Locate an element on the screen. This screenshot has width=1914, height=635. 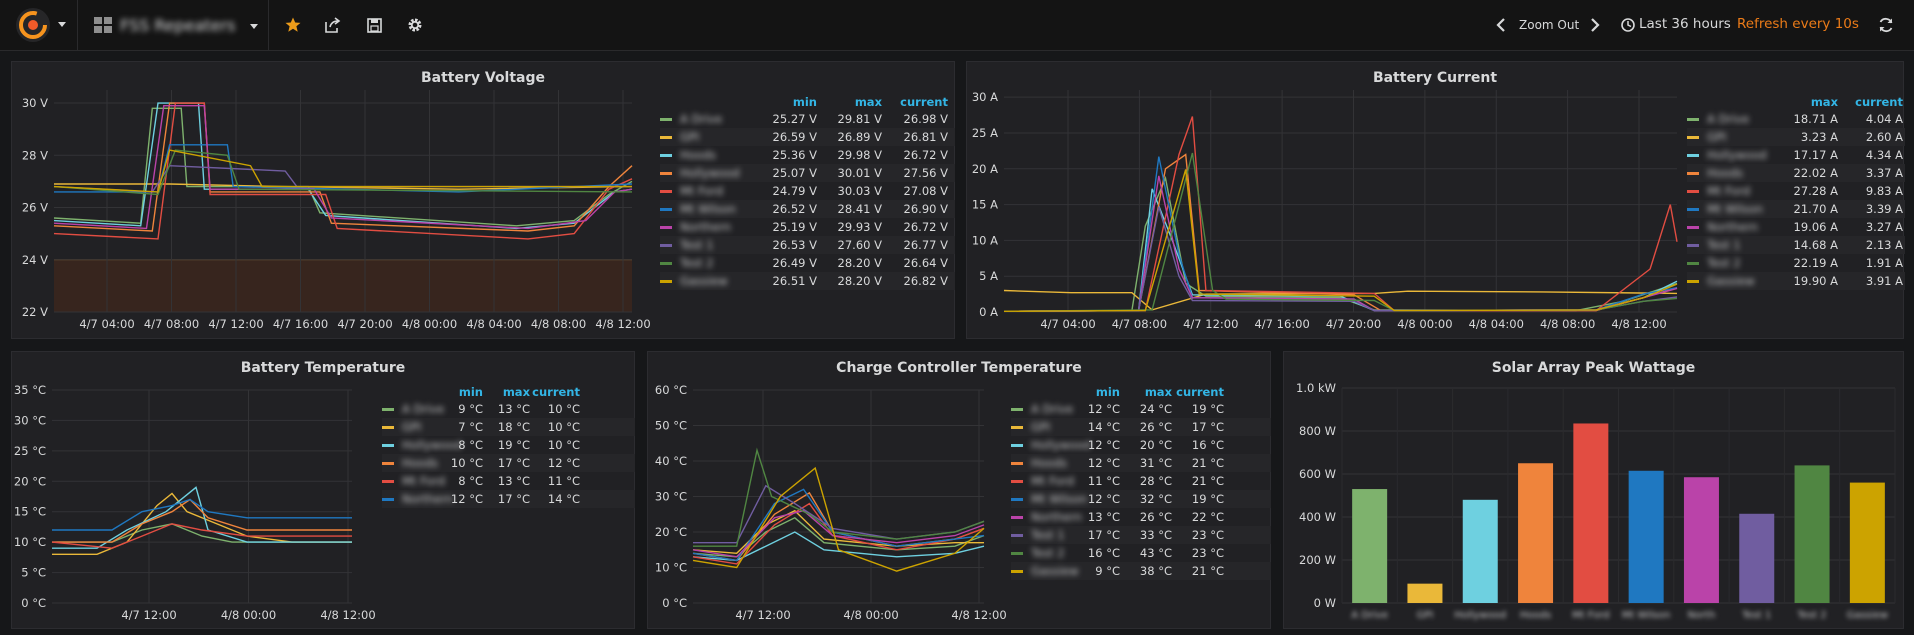
legend-row: Test 2 16 °C 43 °C 23 °C is located at coordinates (1141, 553).